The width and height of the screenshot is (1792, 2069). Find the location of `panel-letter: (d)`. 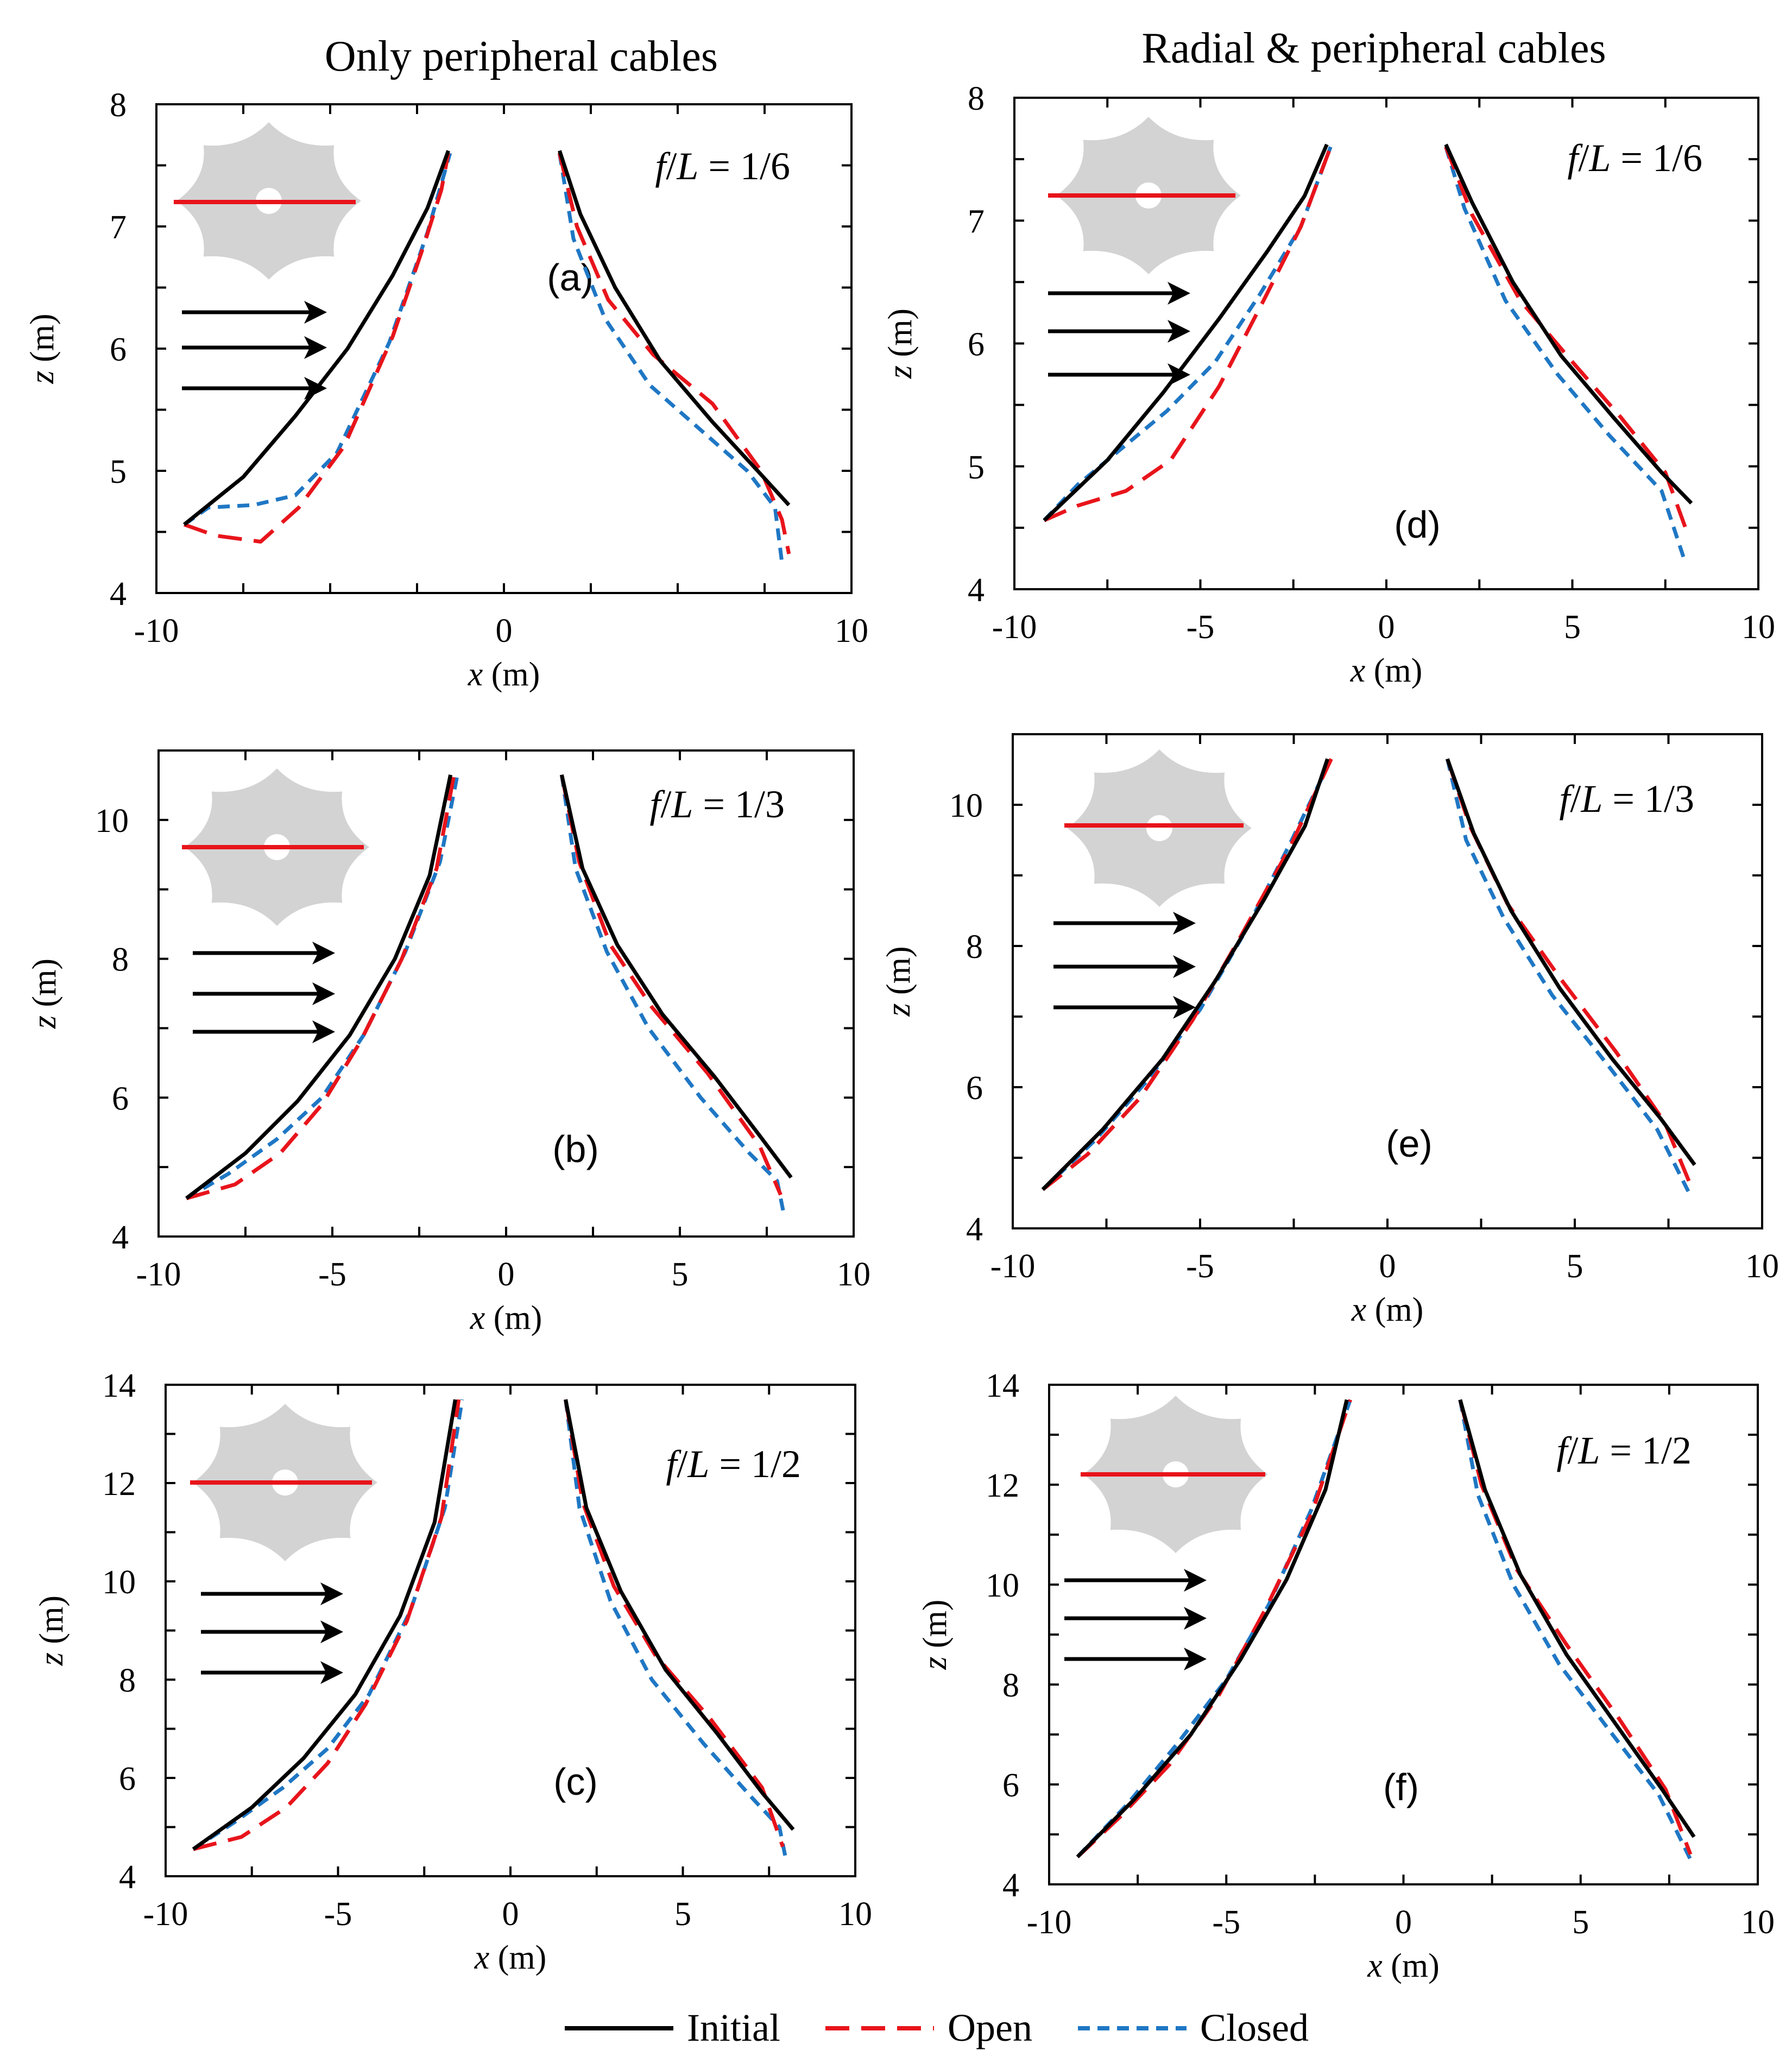

panel-letter: (d) is located at coordinates (1418, 524).